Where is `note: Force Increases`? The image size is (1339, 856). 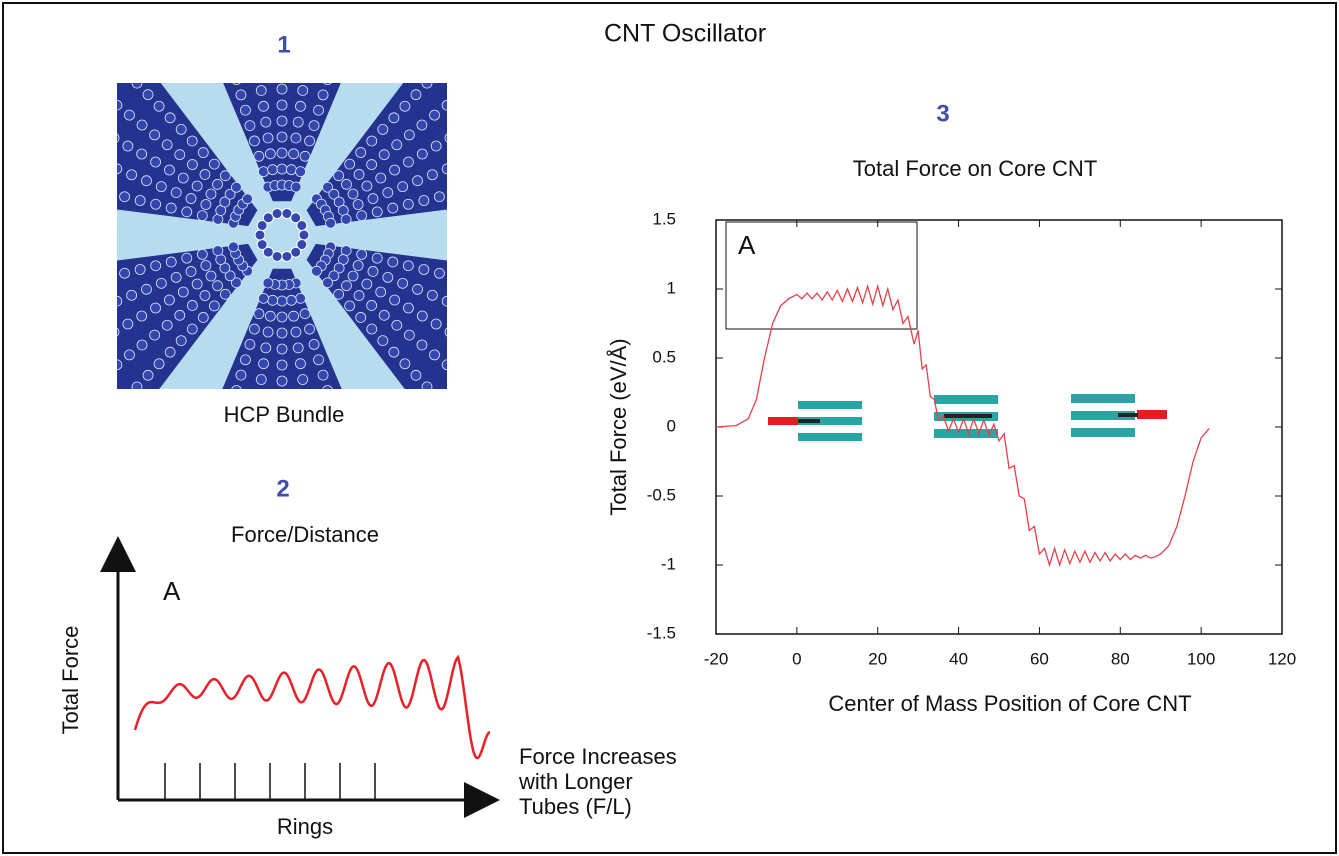 note: Force Increases is located at coordinates (598, 756).